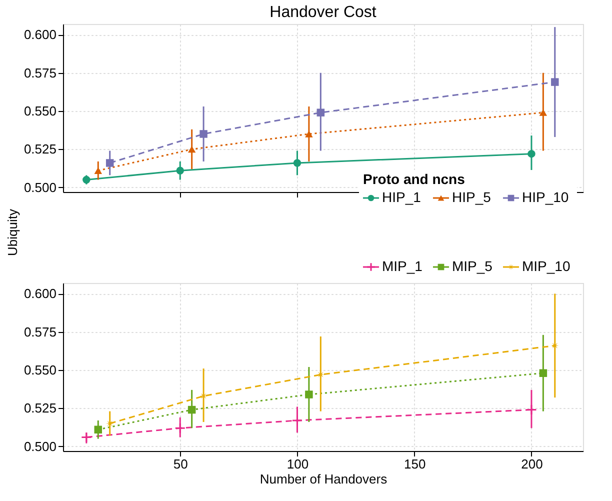 Image resolution: width=612 pixels, height=501 pixels. I want to click on x-tick-label: 150, so click(415, 464).